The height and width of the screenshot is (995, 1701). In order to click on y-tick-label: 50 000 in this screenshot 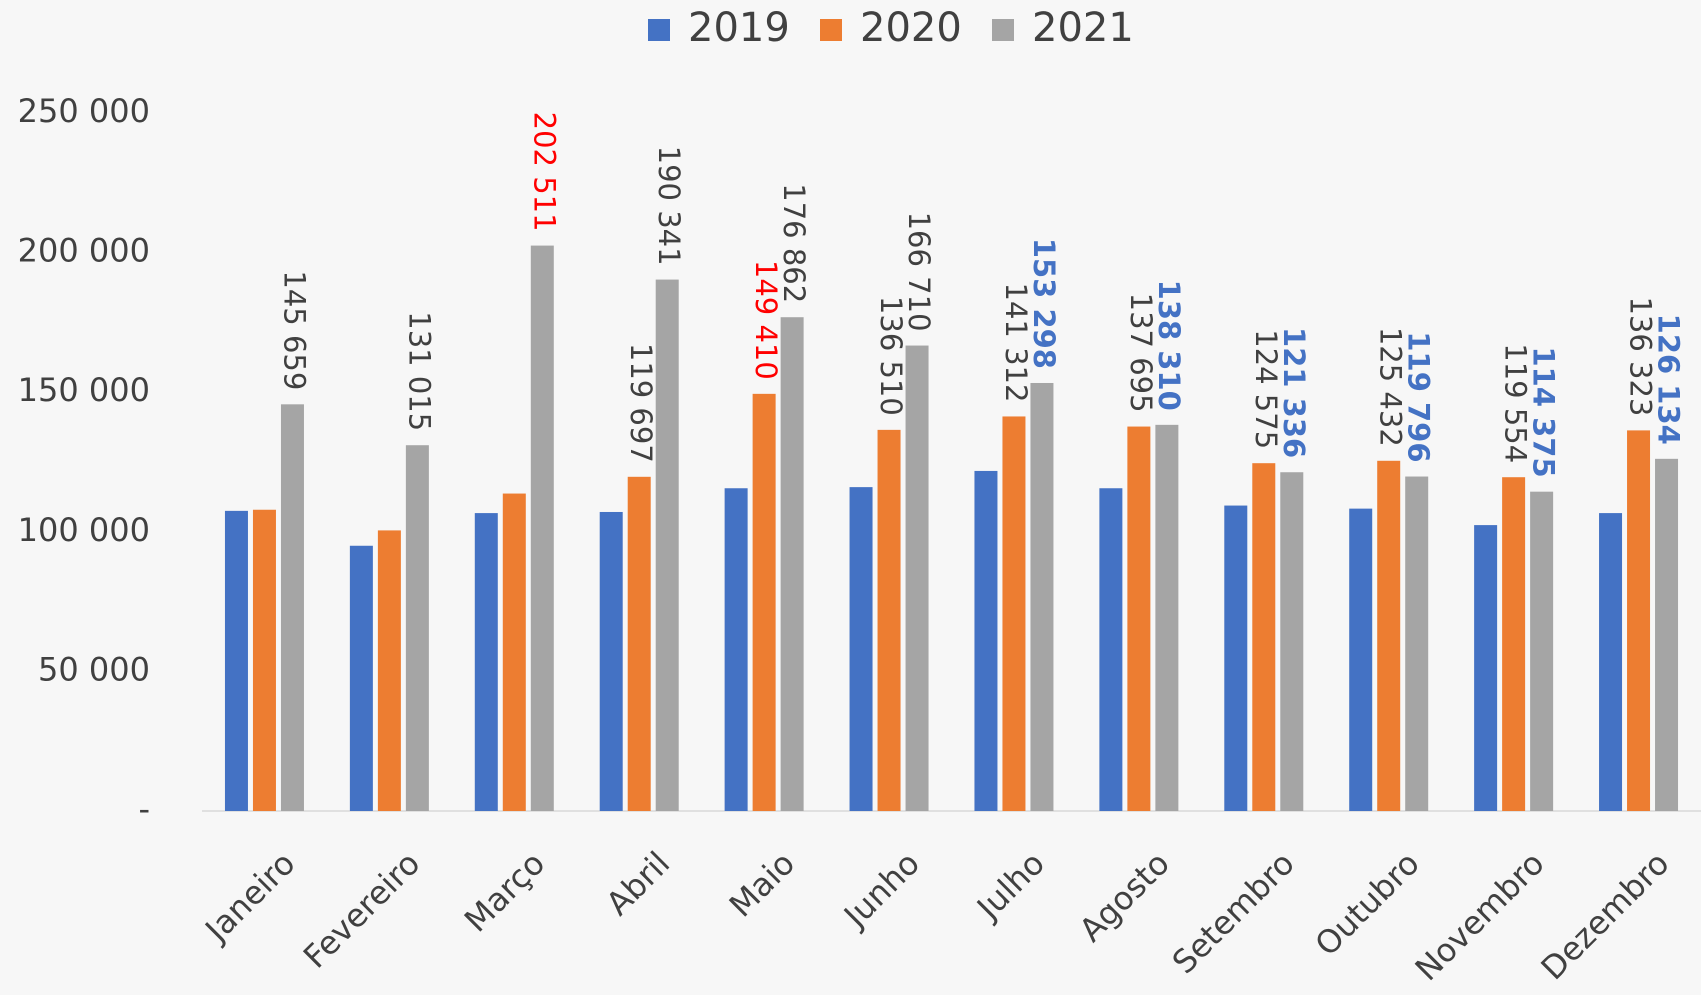, I will do `click(94, 669)`.